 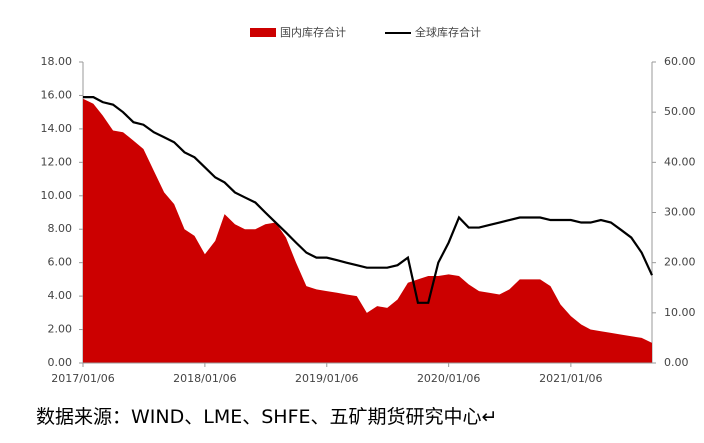 I want to click on x-tick-label: 2021/01/06, so click(x=570, y=378).